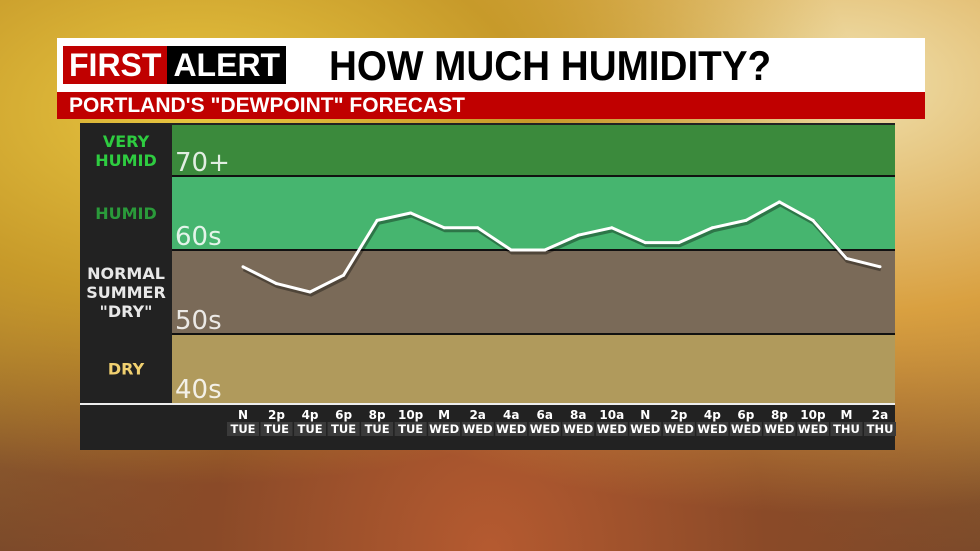  I want to click on x-tick-time: 8a, so click(578, 415).